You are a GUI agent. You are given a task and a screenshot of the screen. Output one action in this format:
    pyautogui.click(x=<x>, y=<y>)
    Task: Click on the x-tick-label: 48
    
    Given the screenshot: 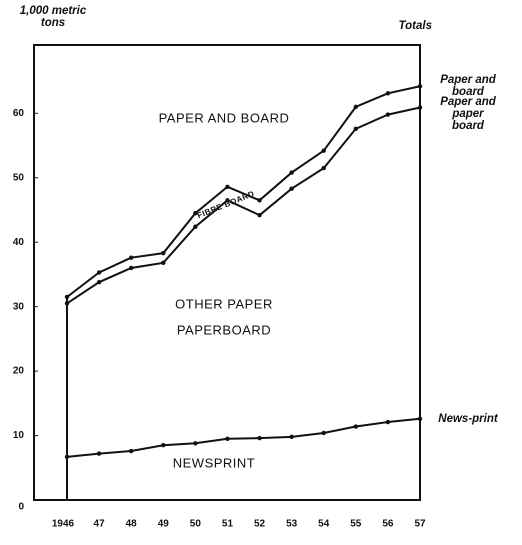 What is the action you would take?
    pyautogui.click(x=132, y=524)
    